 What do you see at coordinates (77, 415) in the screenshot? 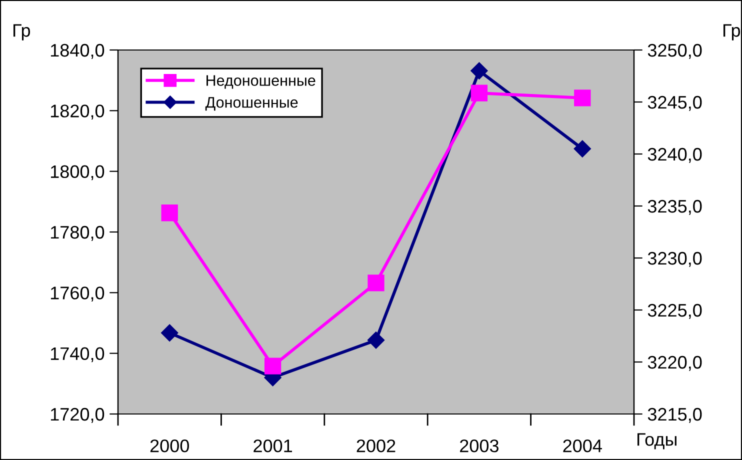
I see `y-tick-label: 1720,0` at bounding box center [77, 415].